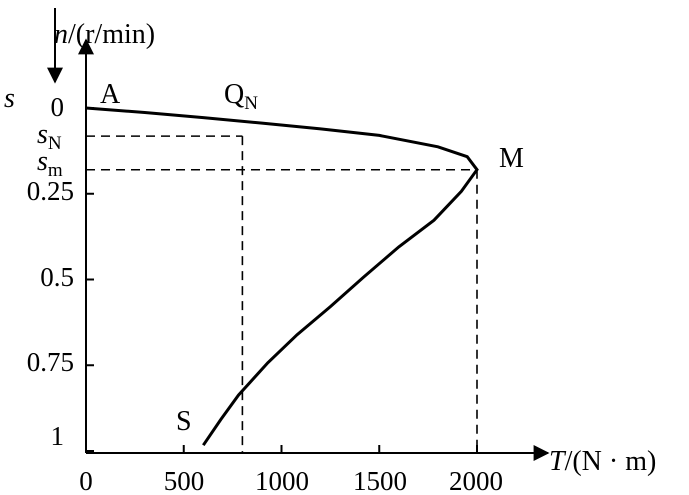 The image size is (689, 495). Describe the element at coordinates (380, 480) in the screenshot. I see `x-tick-label: 1500` at that location.